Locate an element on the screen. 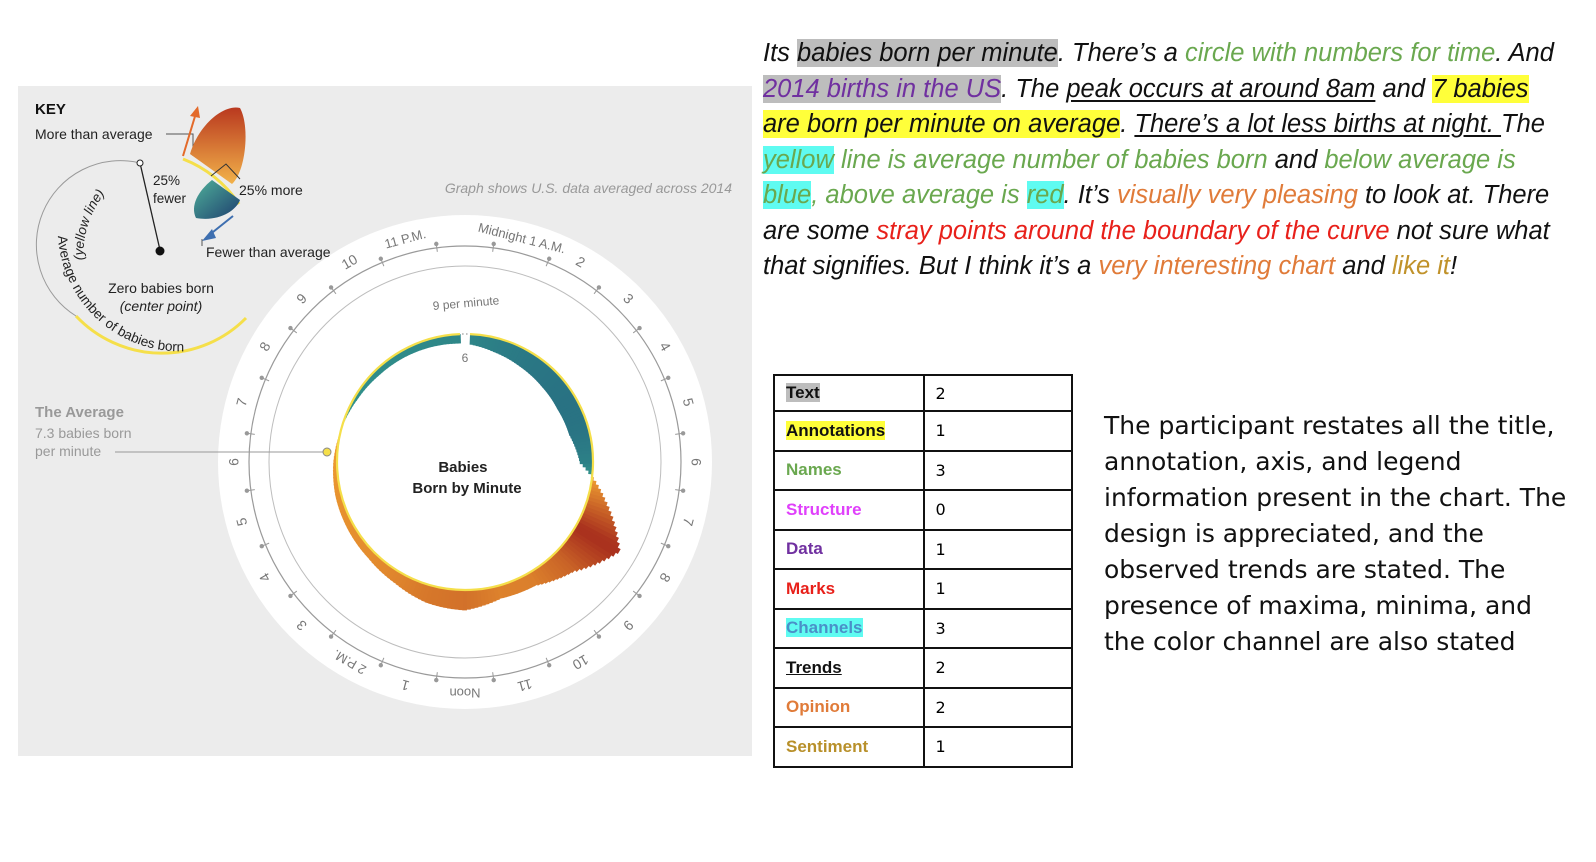  response-text: . The is located at coordinates (1034, 88).